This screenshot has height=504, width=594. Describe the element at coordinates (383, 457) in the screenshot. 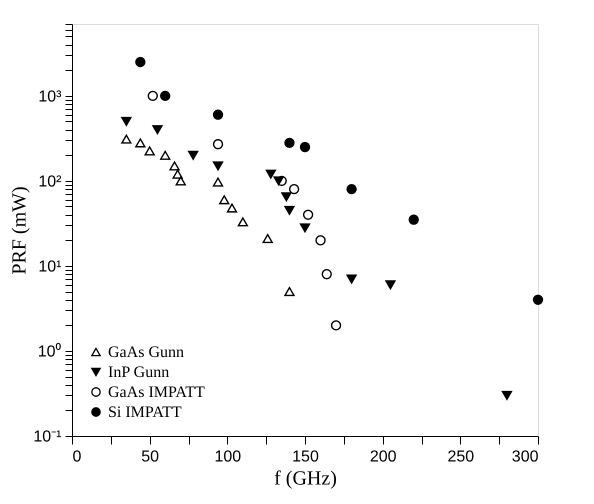

I see `x-tick-label: 200` at that location.